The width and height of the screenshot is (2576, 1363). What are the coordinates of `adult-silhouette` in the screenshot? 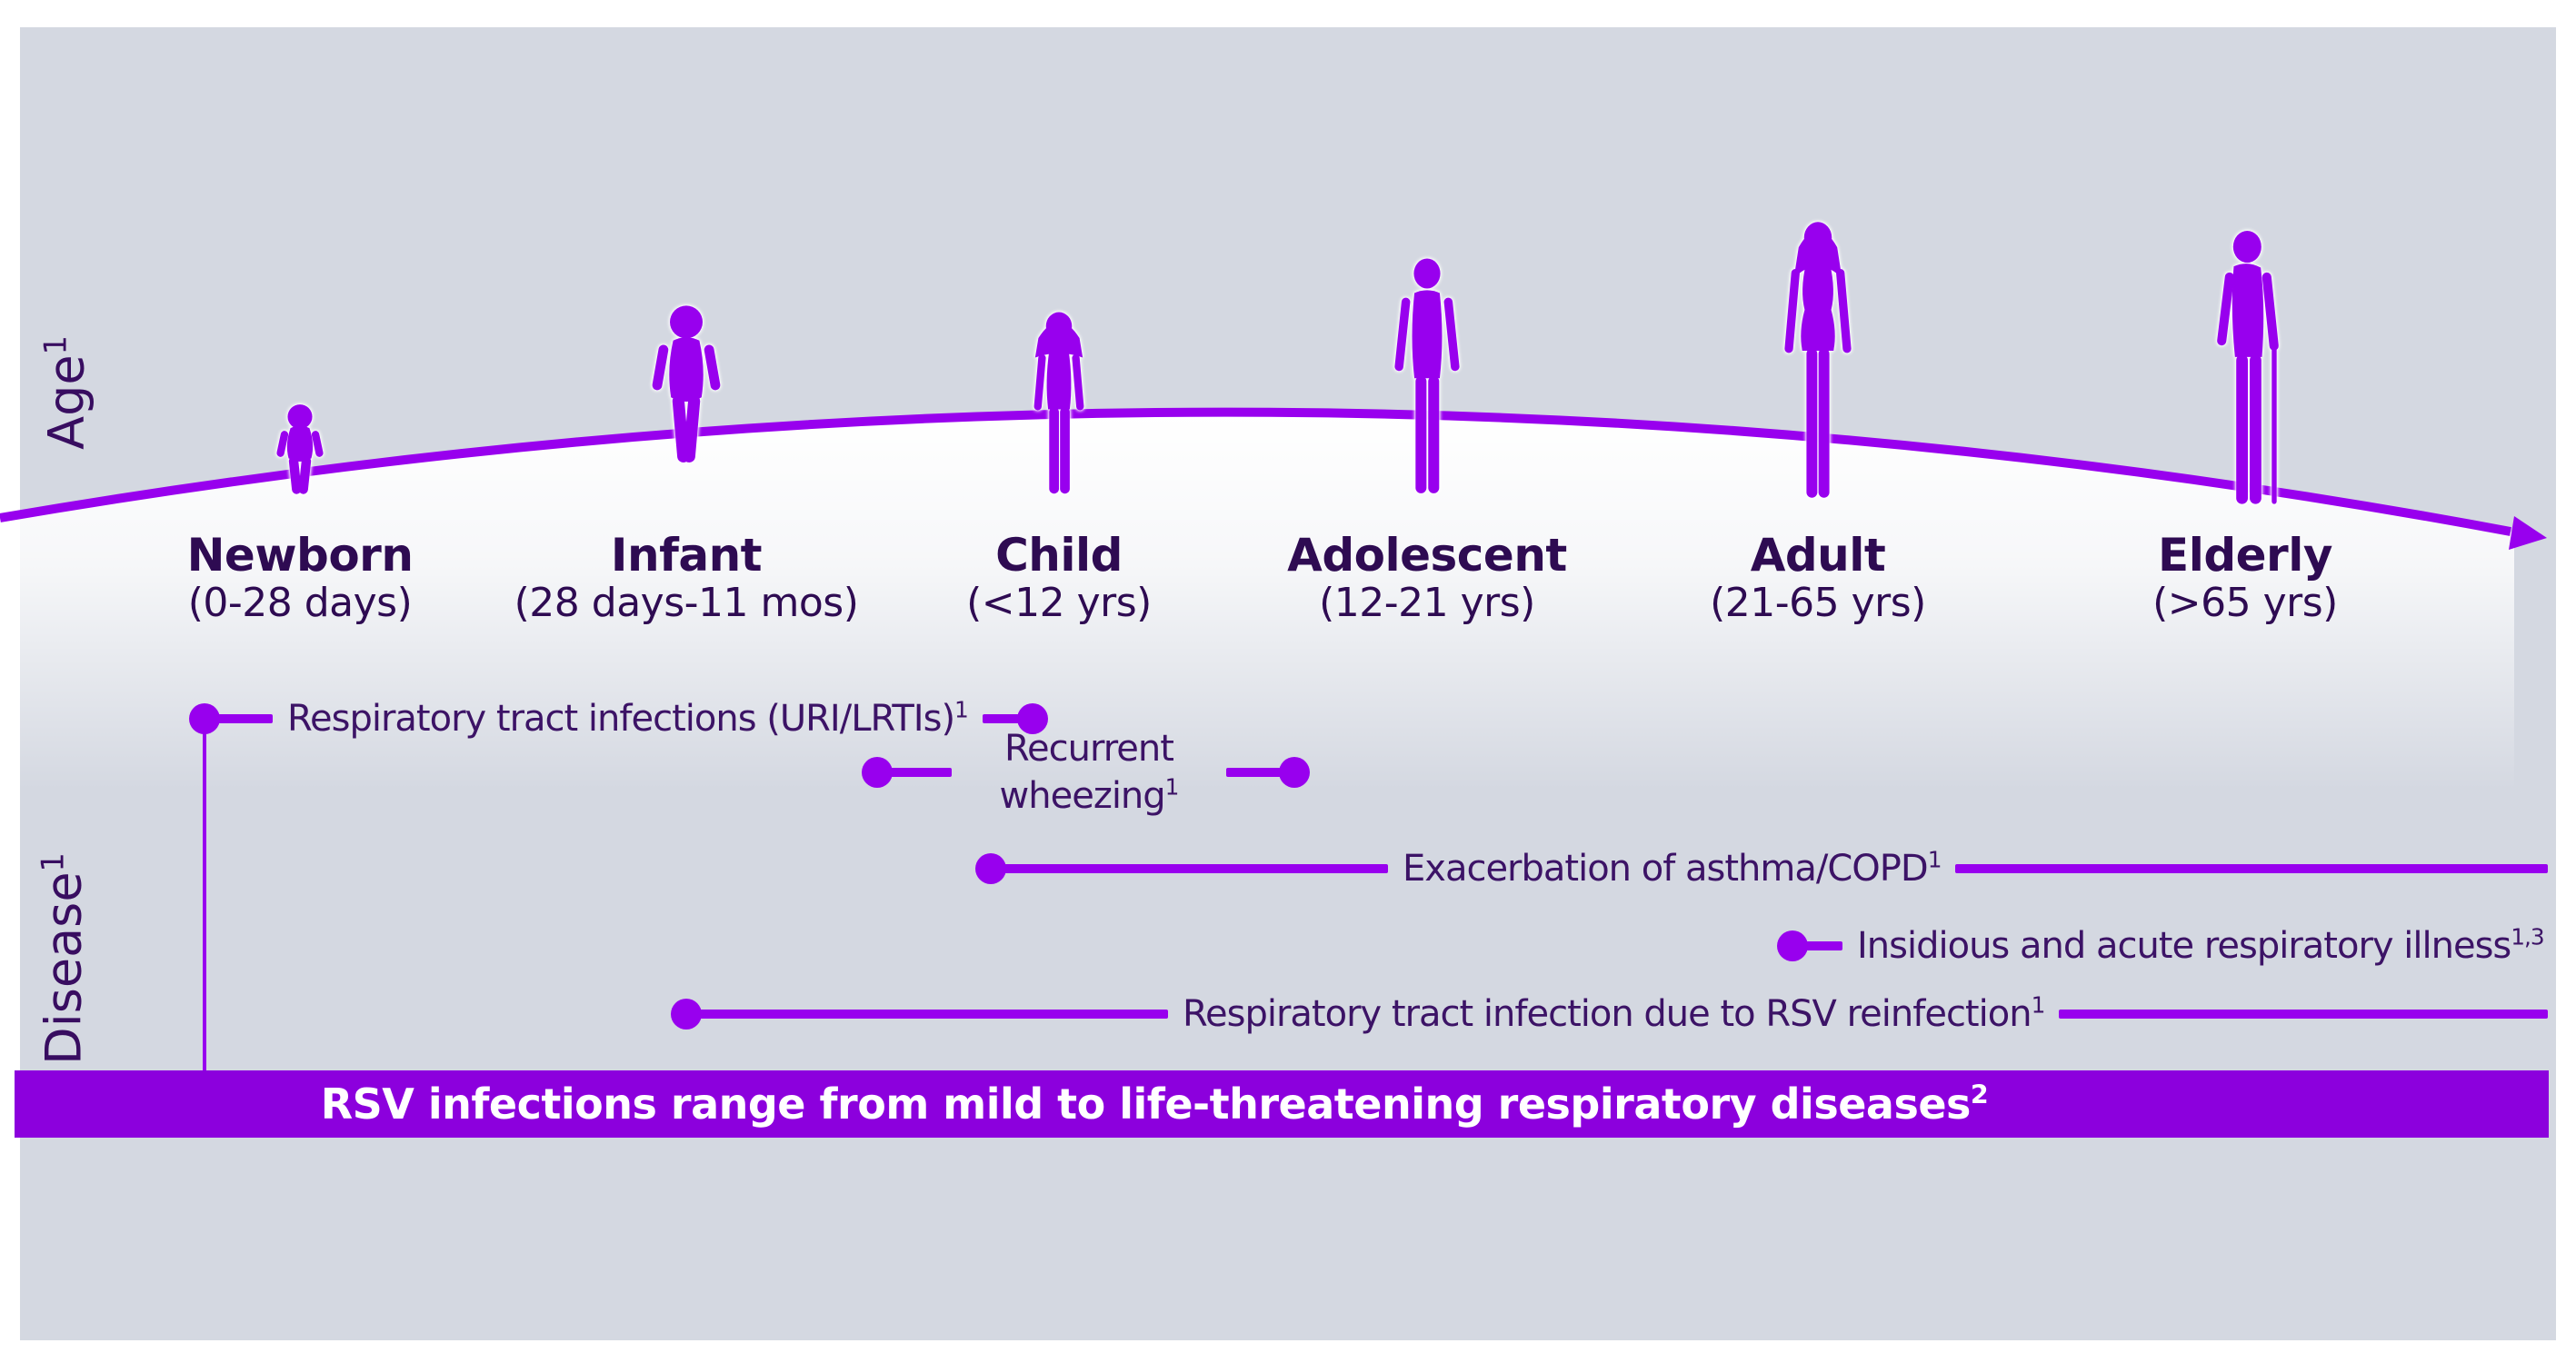 It's located at (1818, 360).